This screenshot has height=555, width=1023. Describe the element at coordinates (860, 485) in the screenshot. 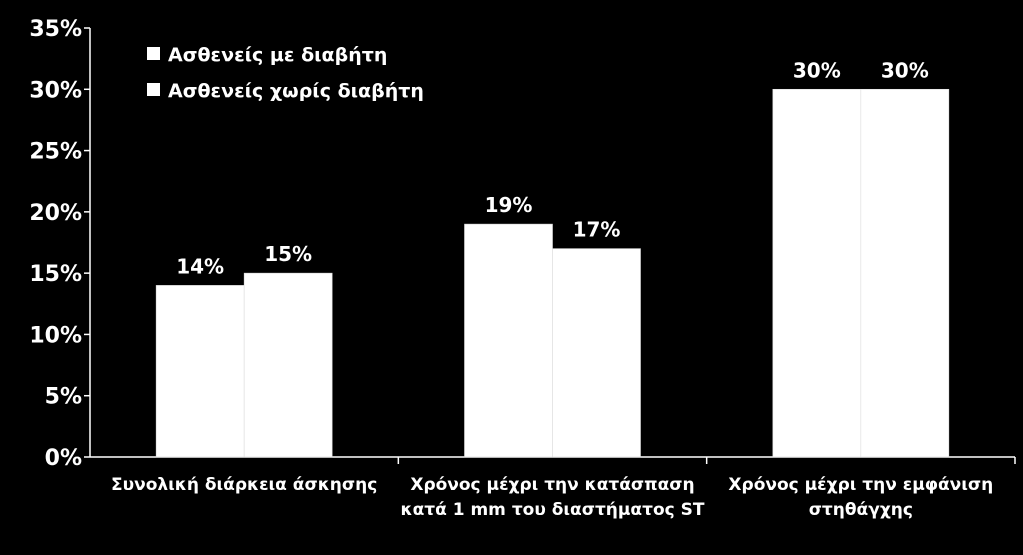

I see `x-category-label: Χρόνος μέχρι την εμφάνιση` at that location.